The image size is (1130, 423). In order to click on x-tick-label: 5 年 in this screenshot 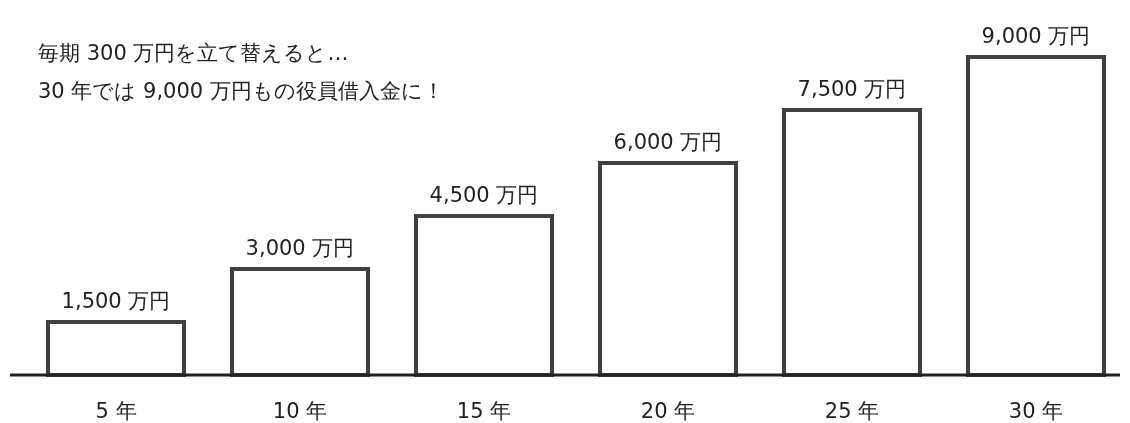, I will do `click(116, 411)`.